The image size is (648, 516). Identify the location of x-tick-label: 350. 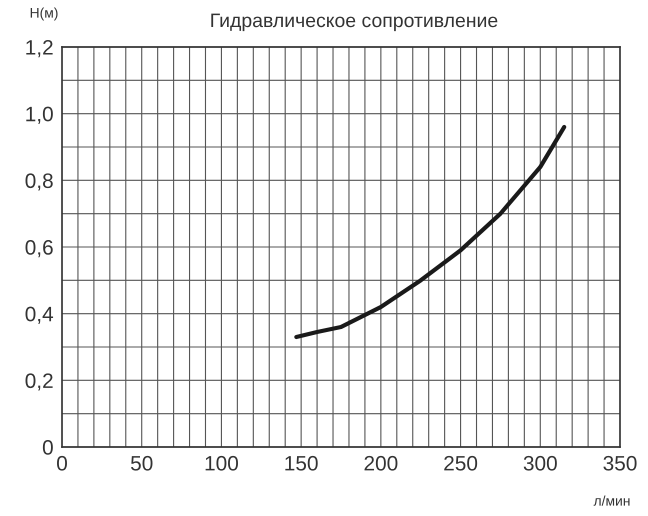
(620, 463).